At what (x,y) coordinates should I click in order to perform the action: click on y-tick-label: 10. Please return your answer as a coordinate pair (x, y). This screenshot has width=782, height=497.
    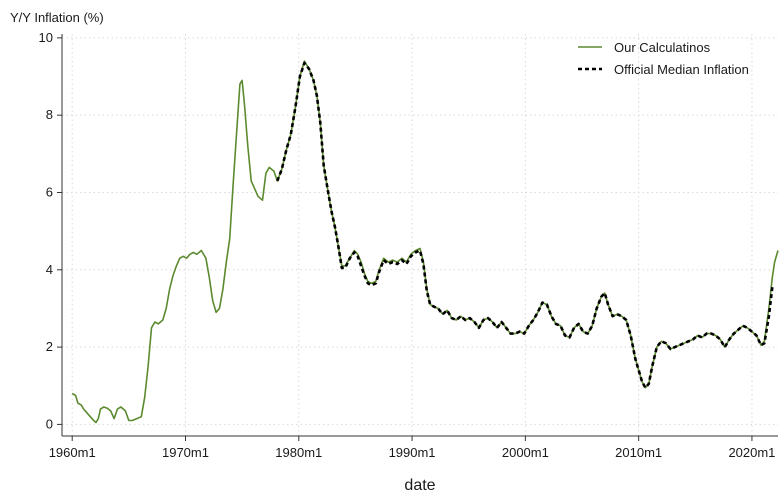
    Looking at the image, I should click on (46, 37).